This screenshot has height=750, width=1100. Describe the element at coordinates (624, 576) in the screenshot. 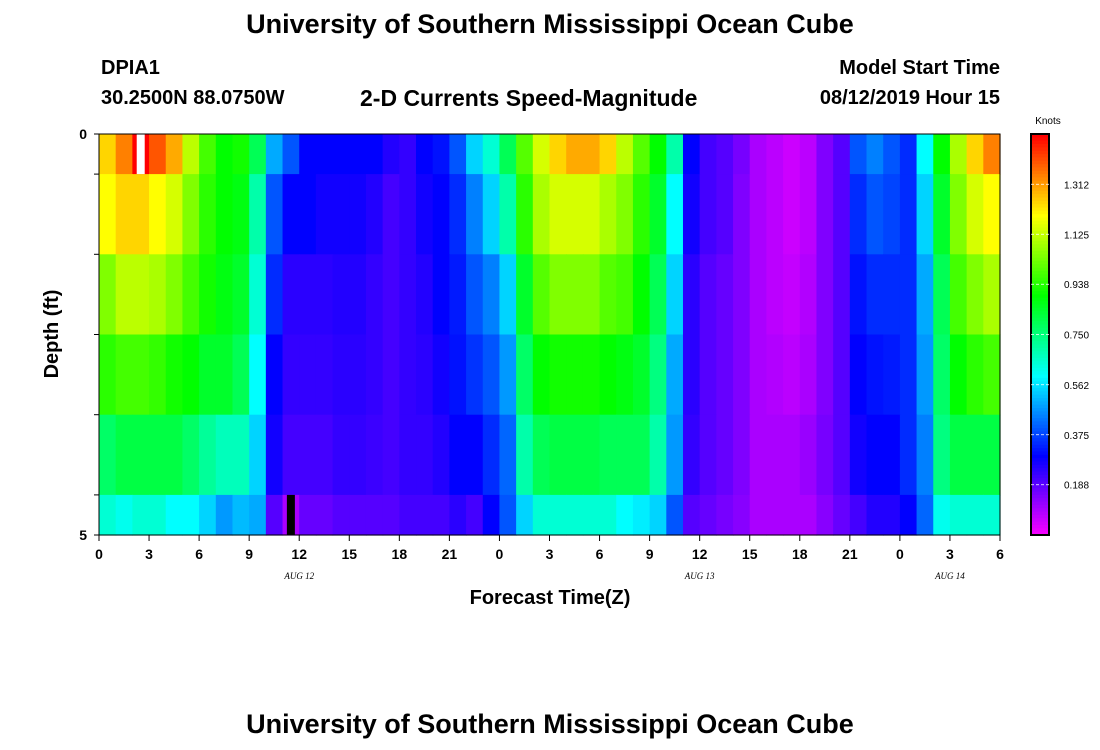

I see `date-labels: AUG 12 AUG 13 AUG 14` at that location.